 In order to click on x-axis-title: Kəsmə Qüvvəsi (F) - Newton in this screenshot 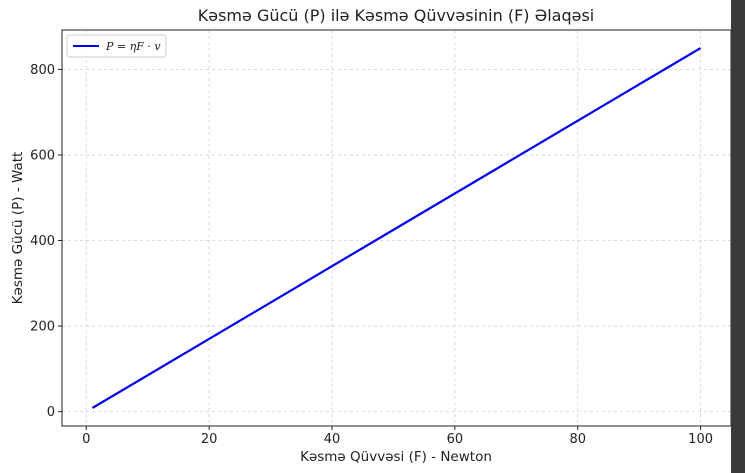, I will do `click(396, 457)`.